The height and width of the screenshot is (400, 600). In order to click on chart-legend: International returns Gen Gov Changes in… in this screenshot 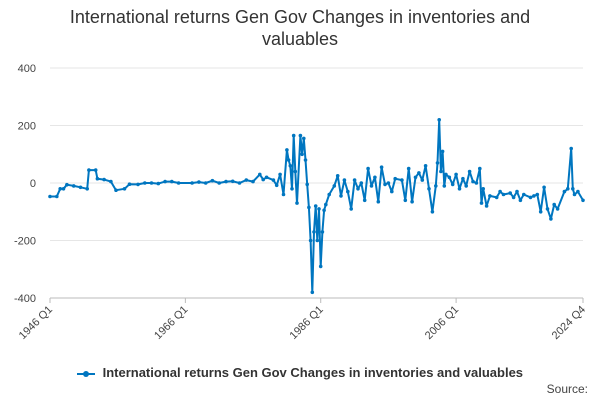, I will do `click(300, 372)`.